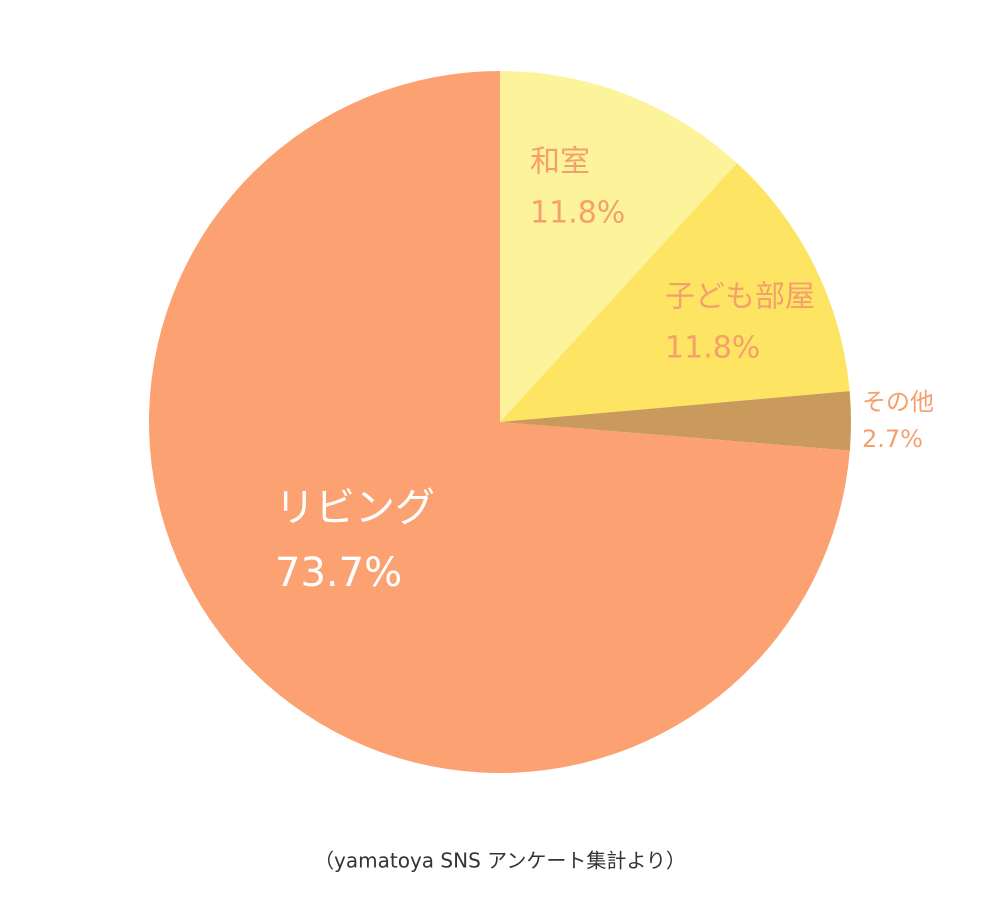 The width and height of the screenshot is (1001, 900). Describe the element at coordinates (338, 573) in the screenshot. I see `slice-value-label: 73.7%` at that location.